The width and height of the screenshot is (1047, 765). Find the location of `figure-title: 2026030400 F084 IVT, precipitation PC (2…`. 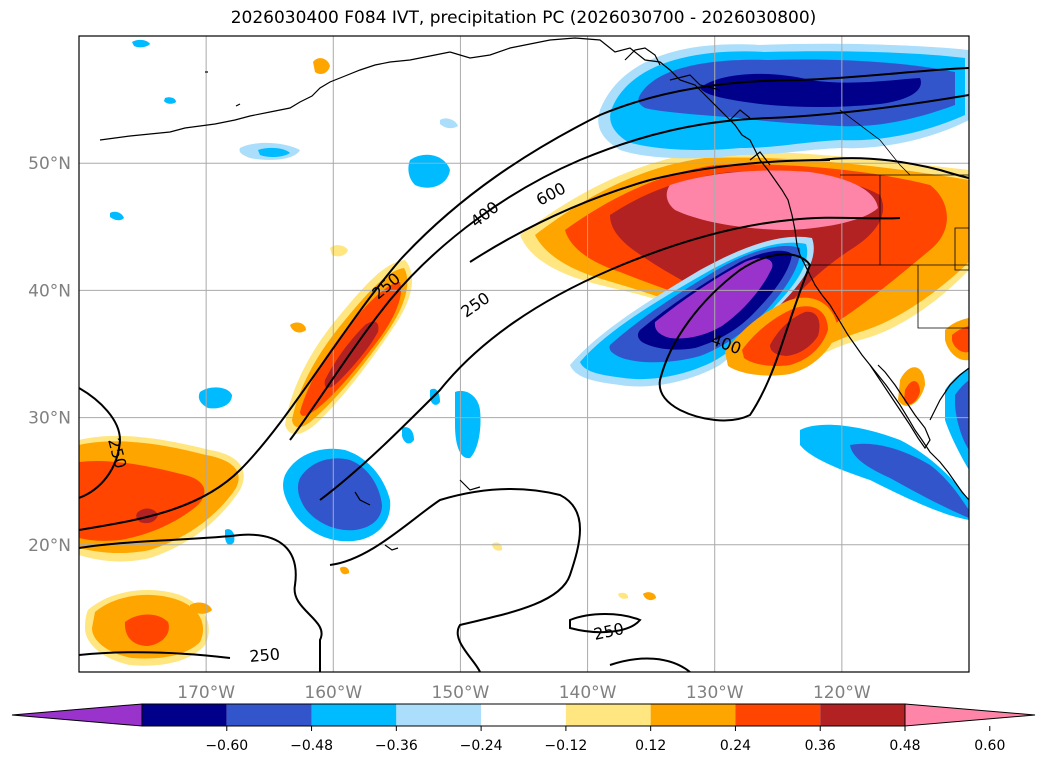

figure-title: 2026030400 F084 IVT, precipitation PC (2… is located at coordinates (523, 18).